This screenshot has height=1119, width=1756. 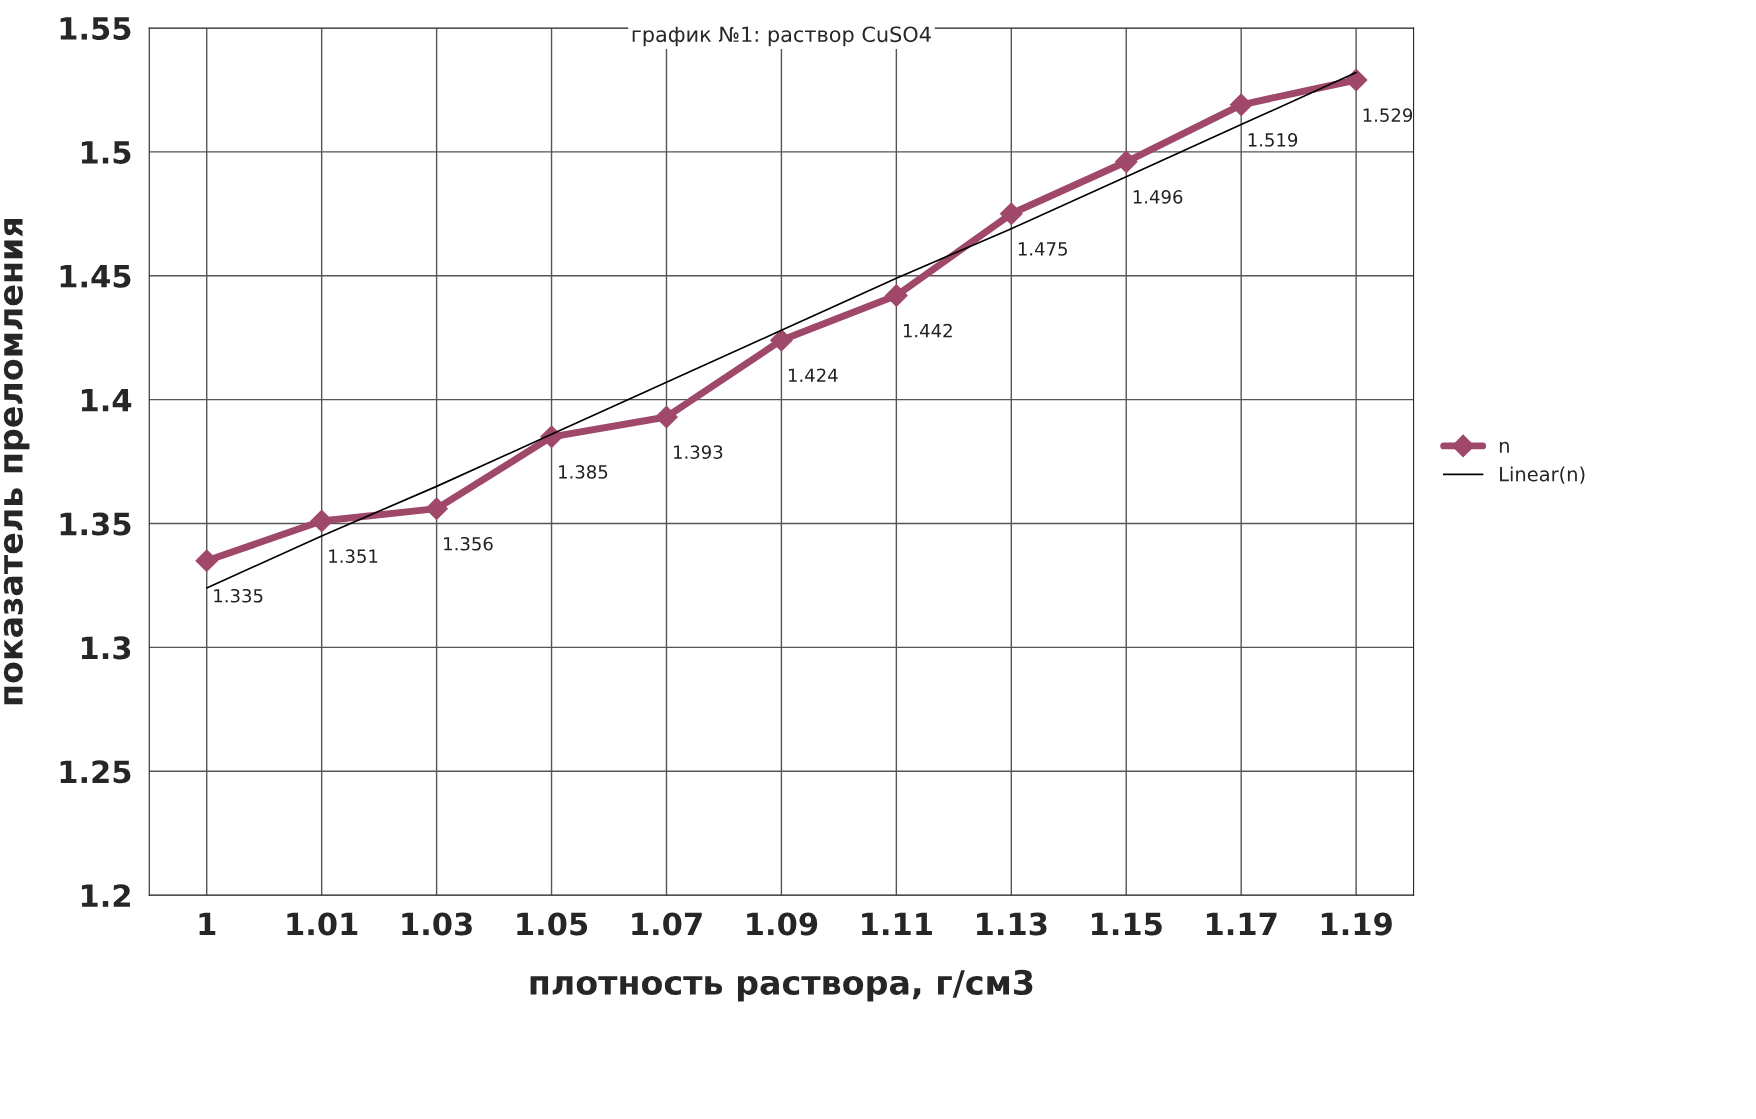 I want to click on y-tick-label: 1.3, so click(x=106, y=648).